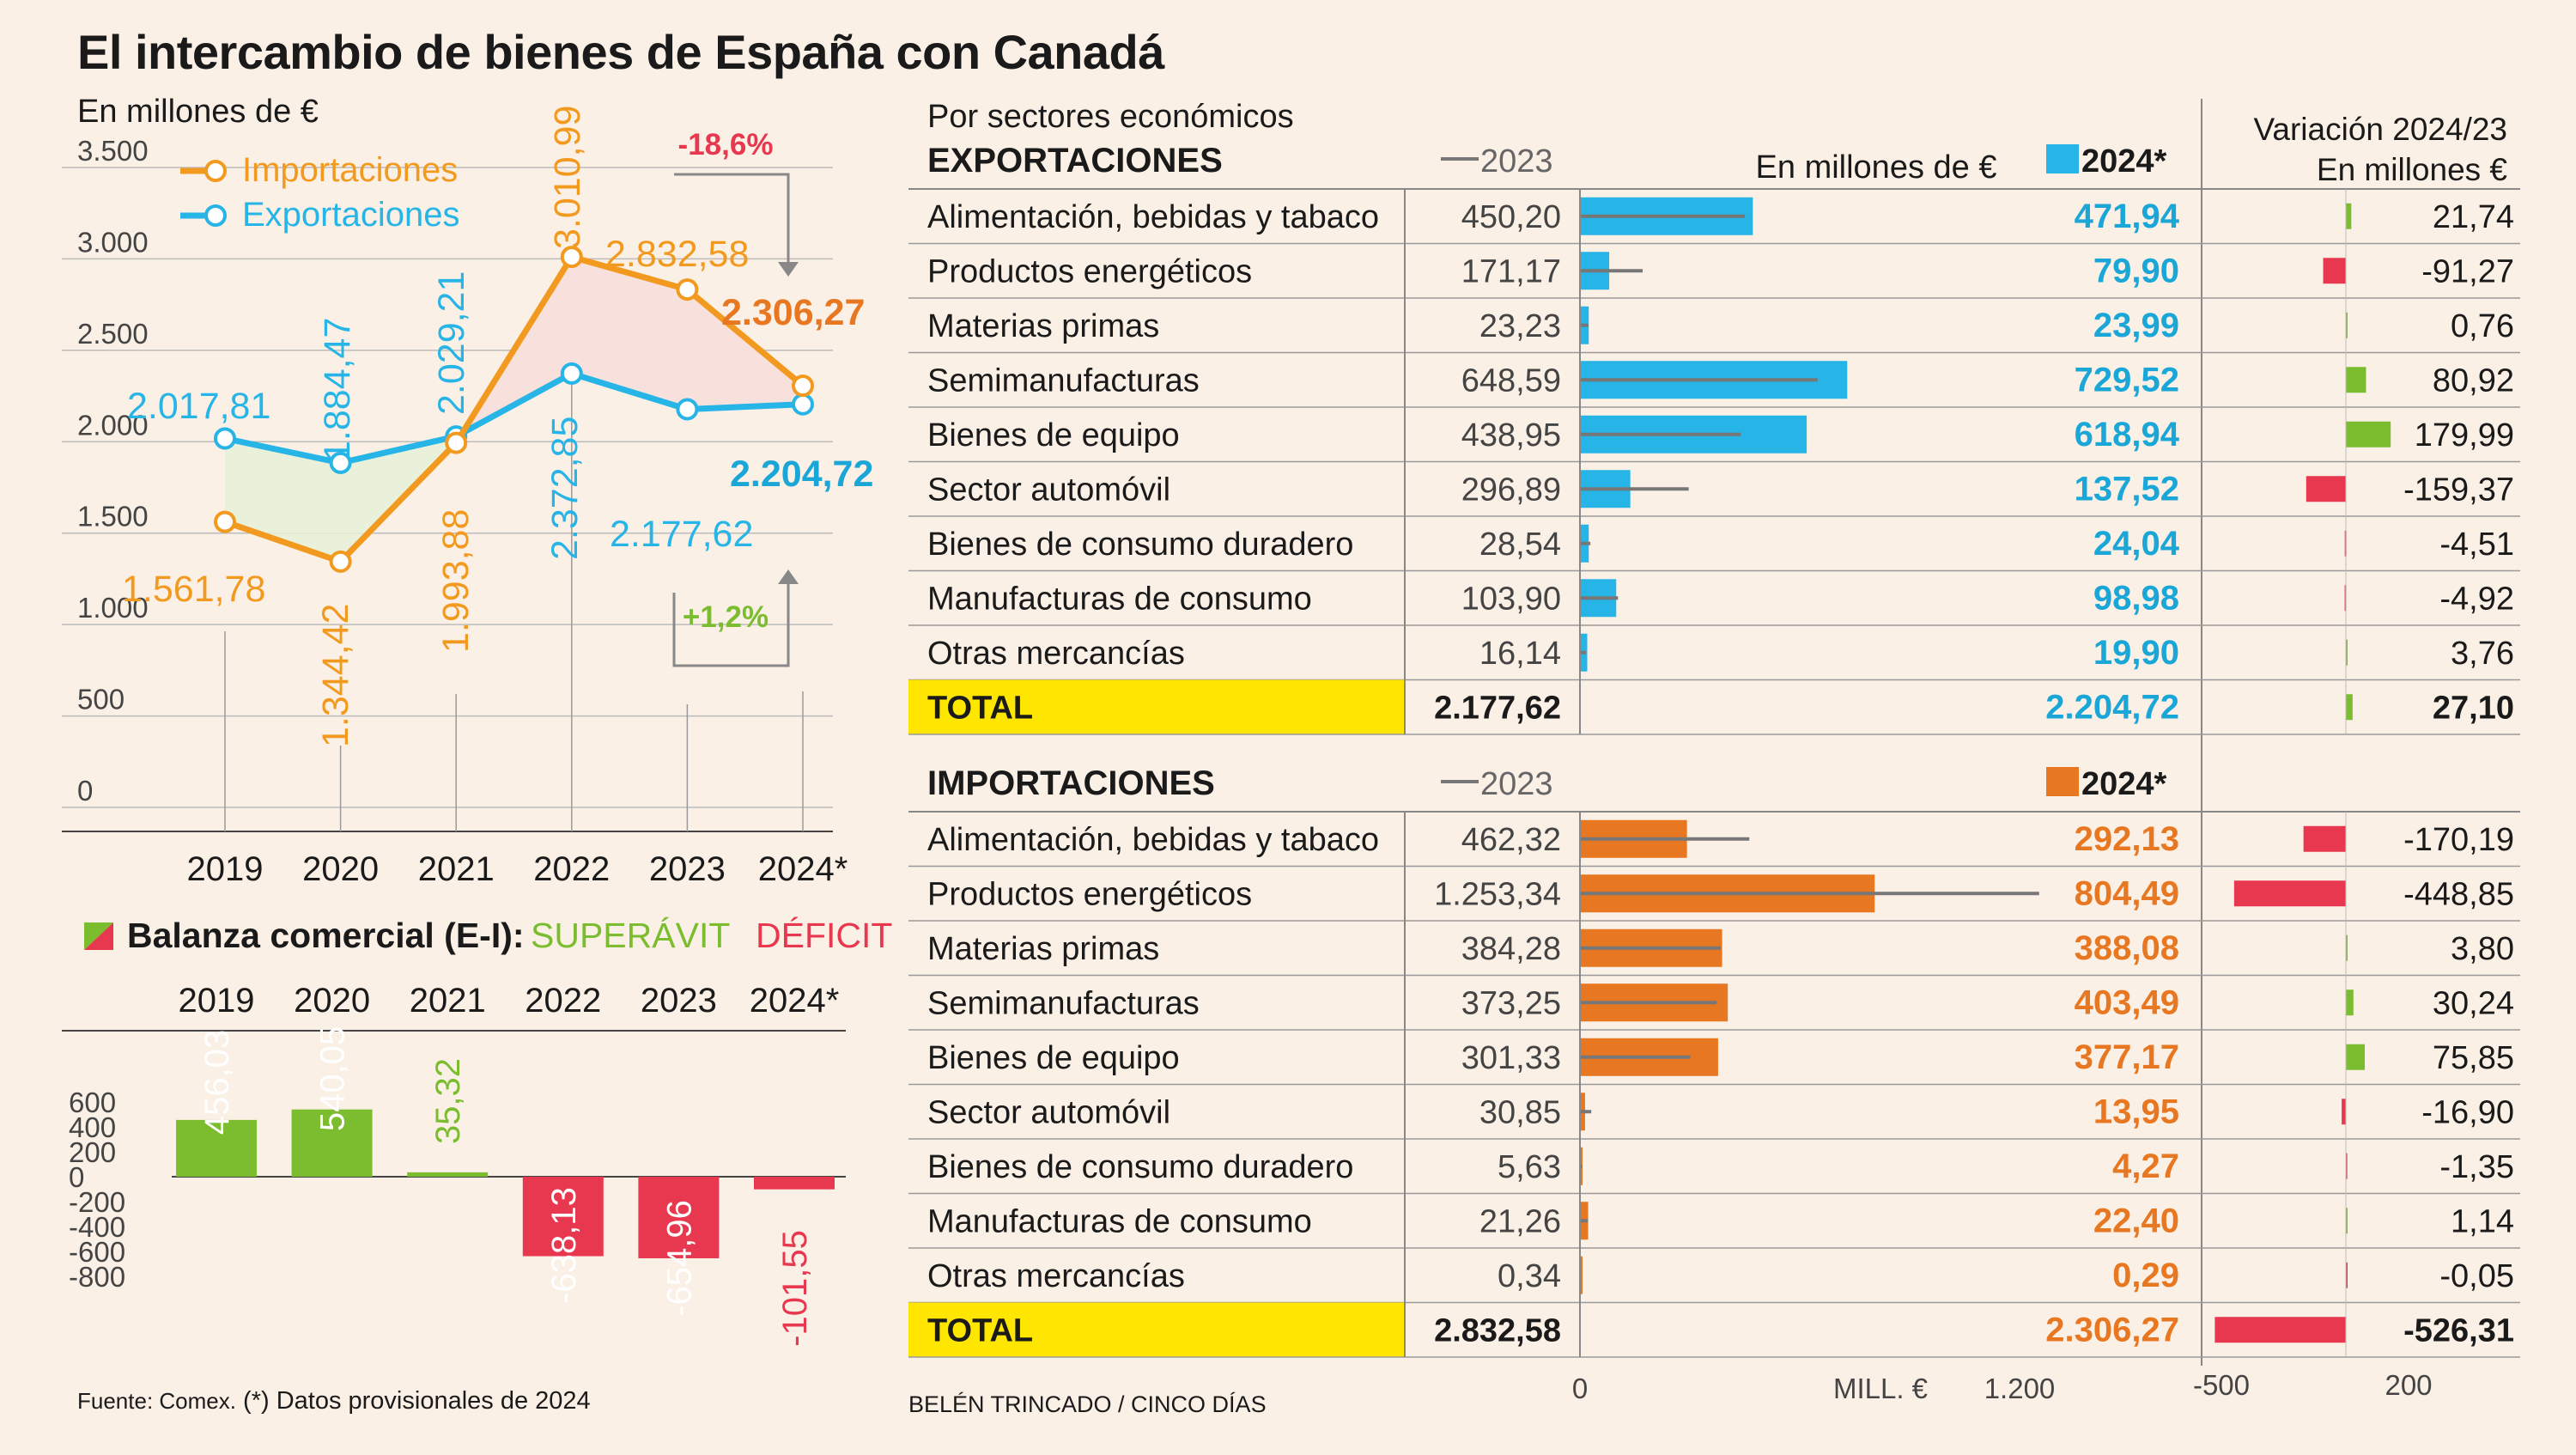 This screenshot has width=2576, height=1455. What do you see at coordinates (2458, 840) in the screenshot?
I see `imports-value-variation: -170,19` at bounding box center [2458, 840].